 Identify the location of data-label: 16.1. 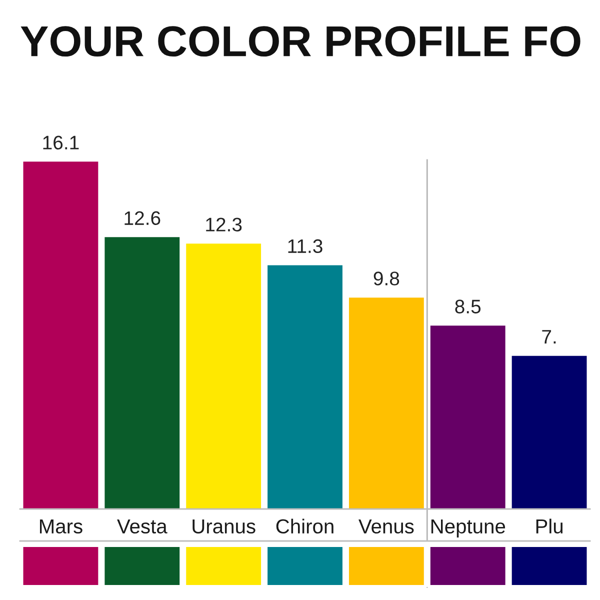
(61, 143).